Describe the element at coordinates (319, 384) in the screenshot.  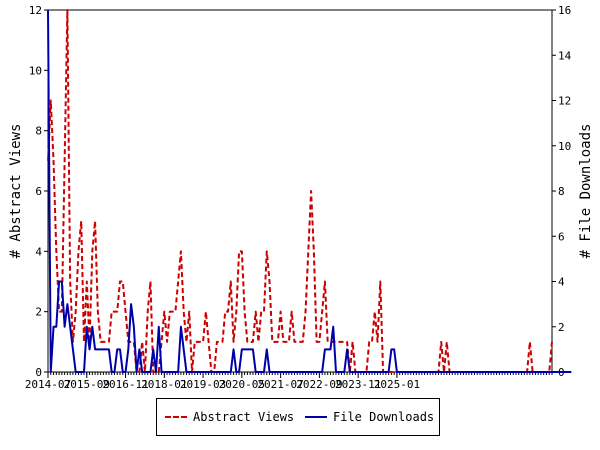
I see `x-tick-label: 2022-09` at that location.